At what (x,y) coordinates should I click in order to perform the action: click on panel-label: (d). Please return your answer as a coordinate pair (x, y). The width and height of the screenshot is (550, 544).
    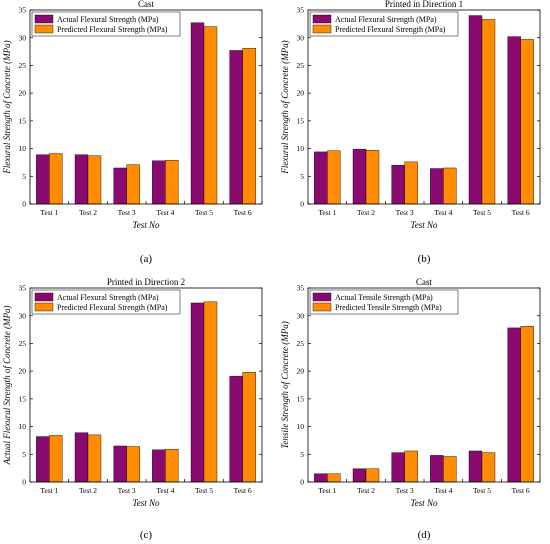
    Looking at the image, I should click on (424, 535).